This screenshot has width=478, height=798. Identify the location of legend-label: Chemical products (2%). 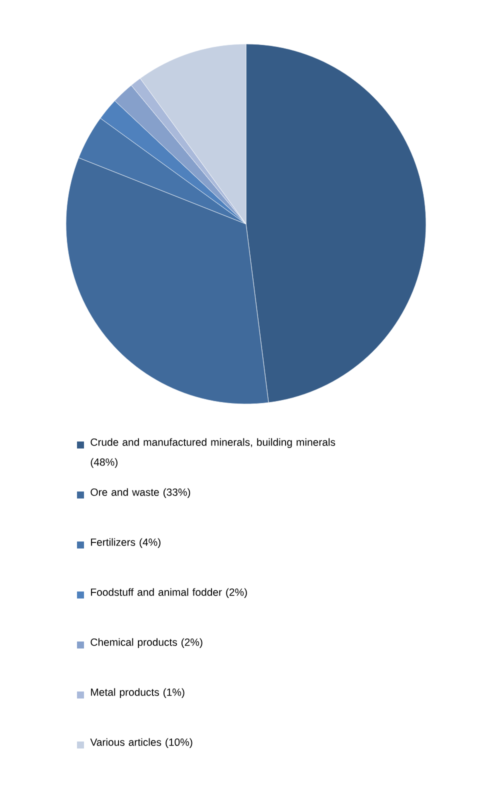
(146, 643).